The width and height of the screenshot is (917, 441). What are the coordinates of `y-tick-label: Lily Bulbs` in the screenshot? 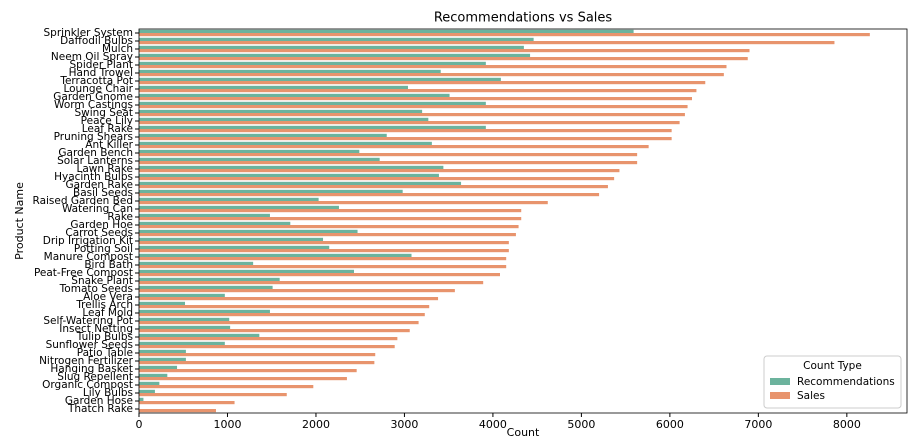 It's located at (108, 393).